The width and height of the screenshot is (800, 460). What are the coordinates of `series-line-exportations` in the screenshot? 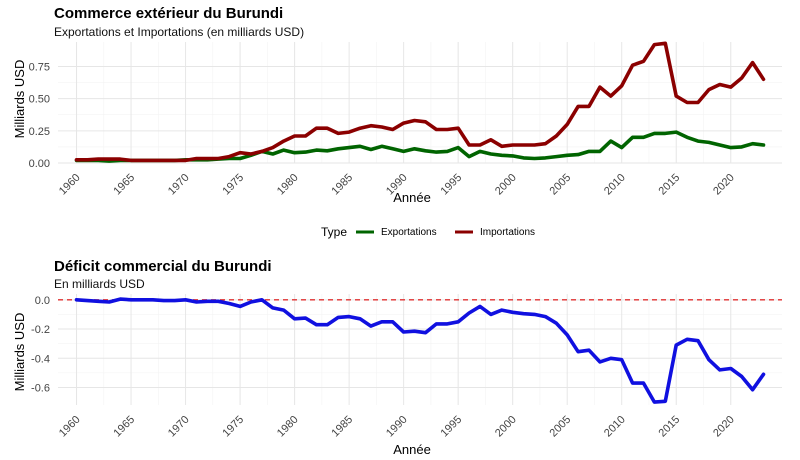 It's located at (420, 146).